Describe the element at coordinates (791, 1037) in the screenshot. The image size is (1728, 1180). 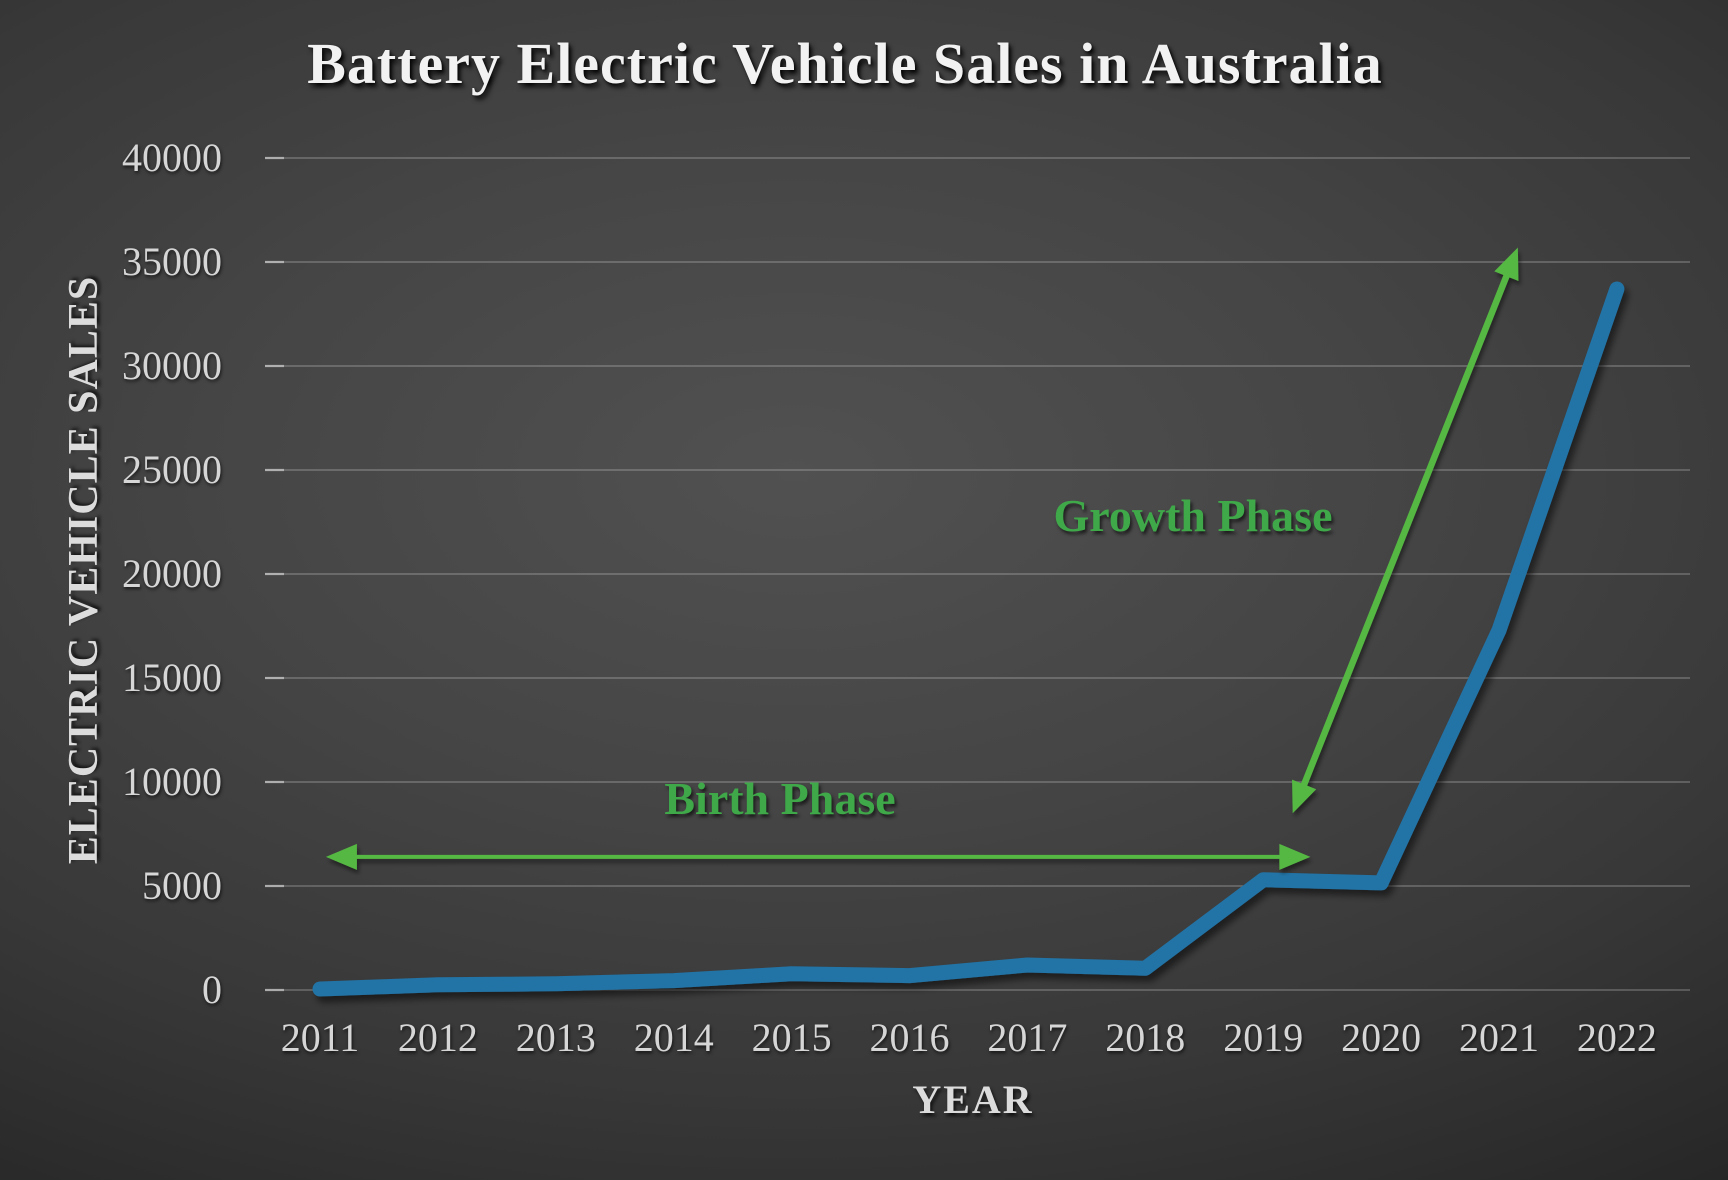
I see `x-tick-label: 2015` at that location.